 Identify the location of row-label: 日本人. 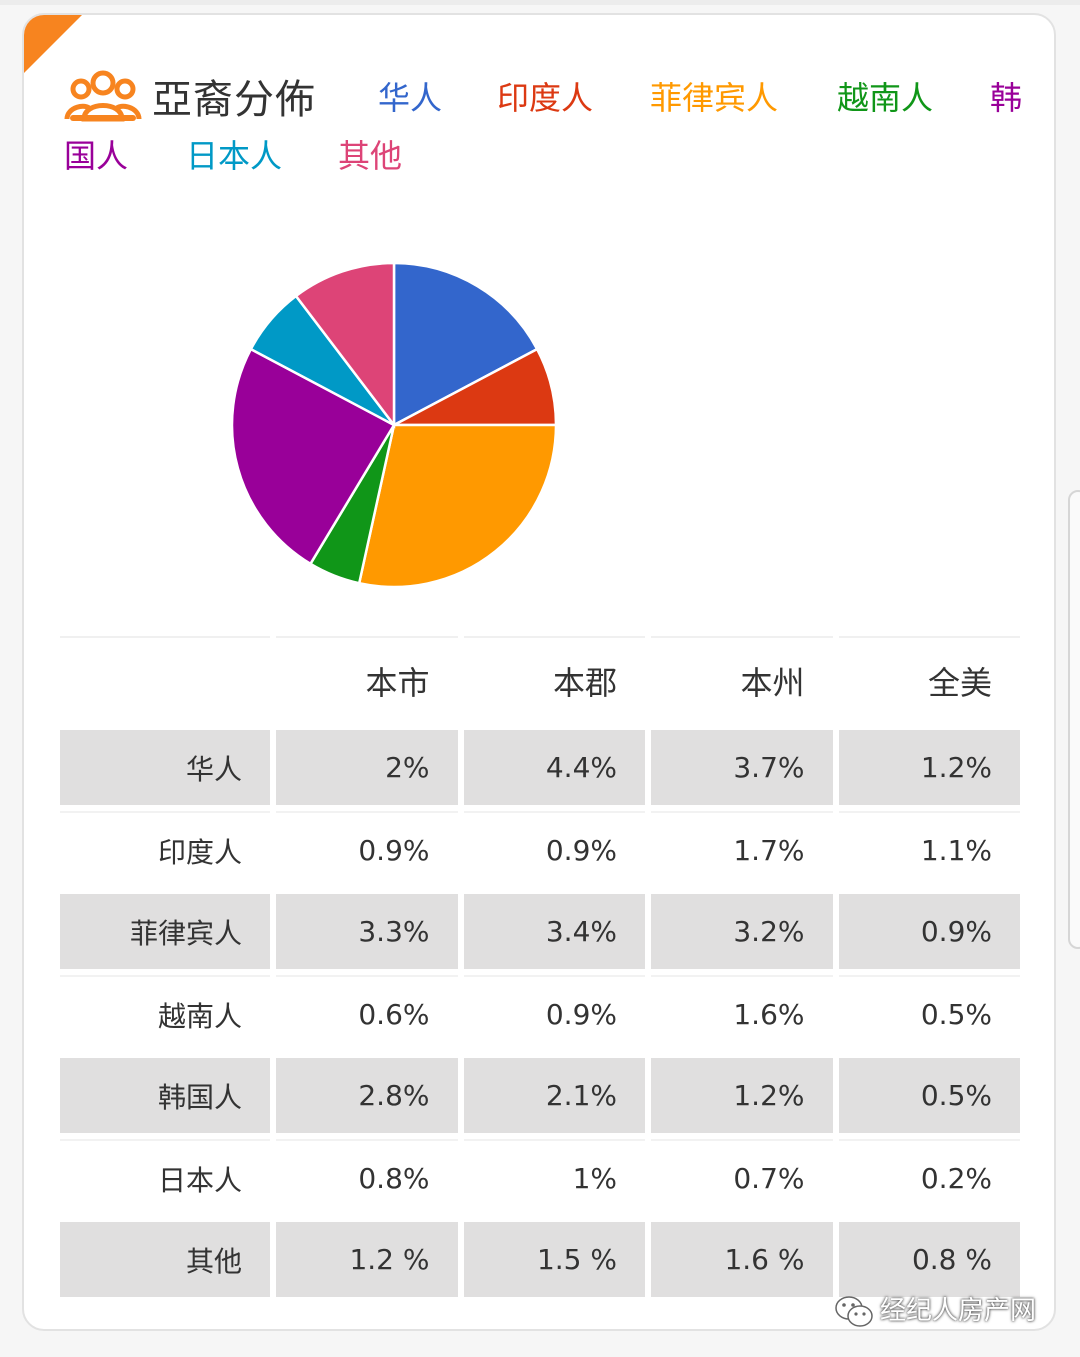
(165, 1177).